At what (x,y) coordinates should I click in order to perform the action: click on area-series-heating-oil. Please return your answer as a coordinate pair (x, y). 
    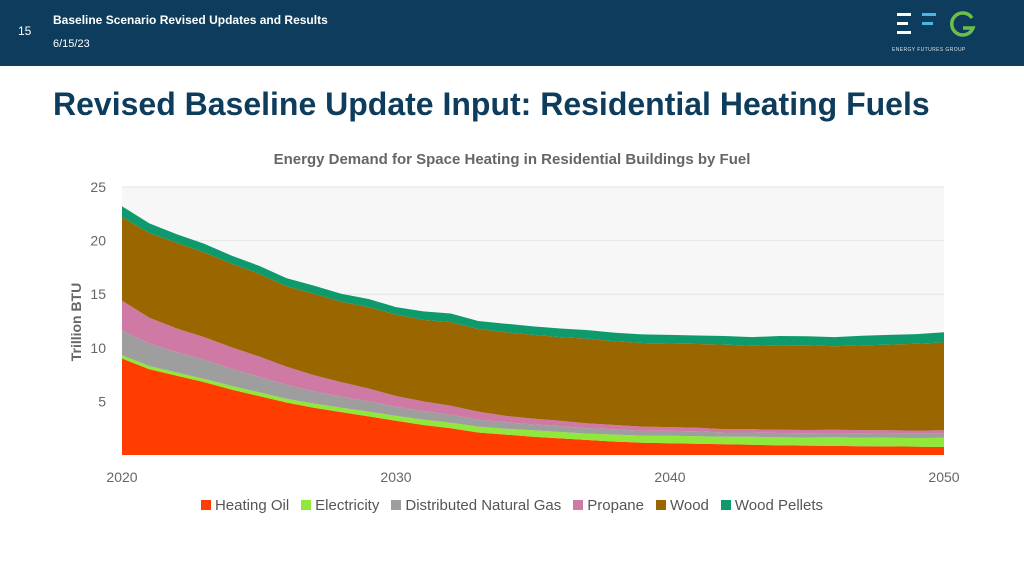
    Looking at the image, I should click on (533, 406).